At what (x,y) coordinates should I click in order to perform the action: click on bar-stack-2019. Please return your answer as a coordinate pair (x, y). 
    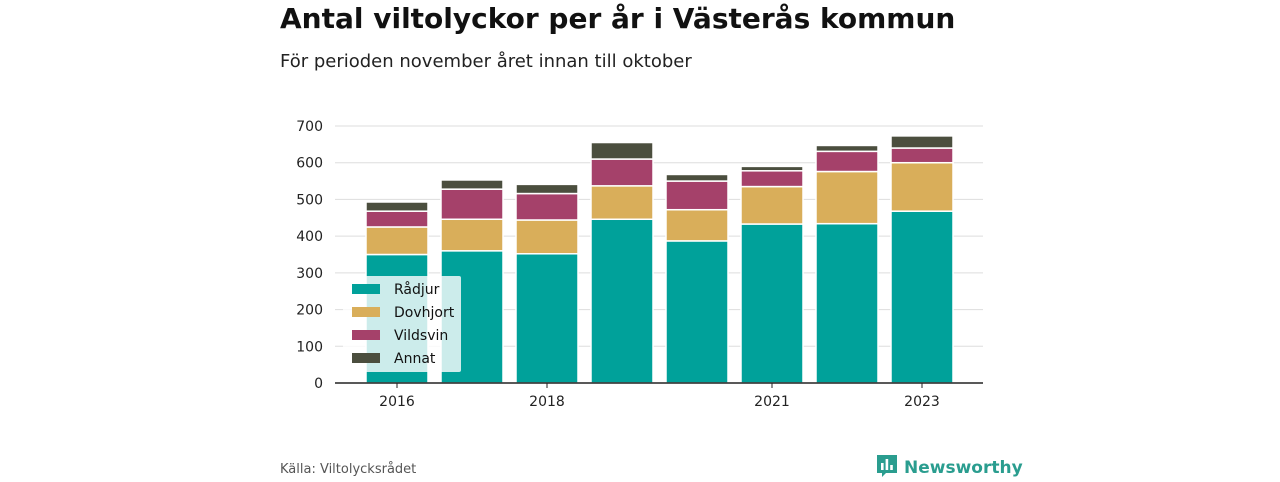
    Looking at the image, I should click on (622, 262).